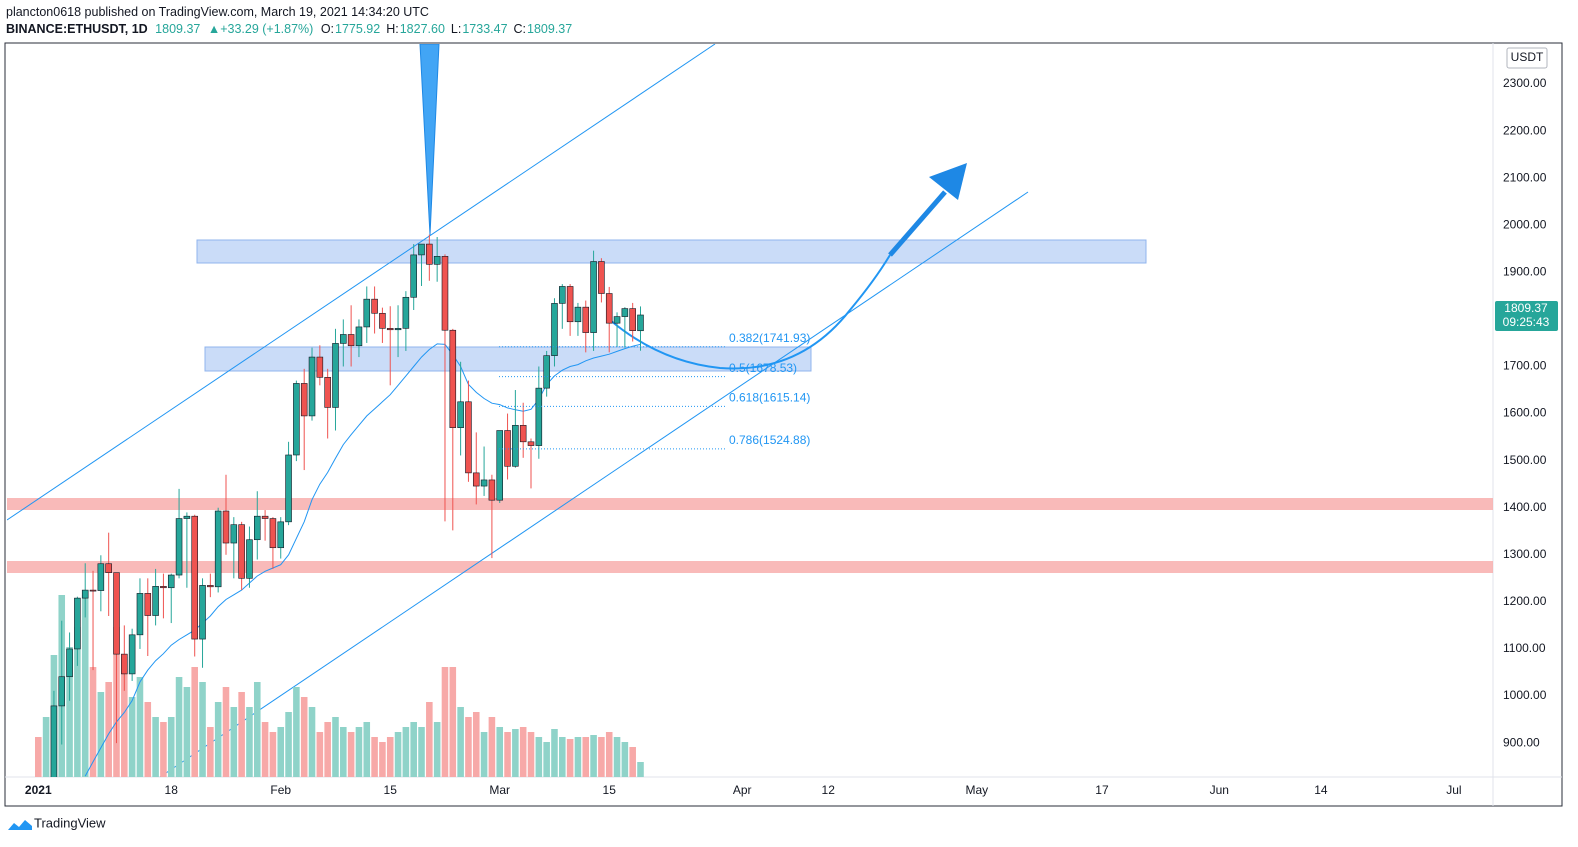 This screenshot has width=1578, height=847. I want to click on y-tick-label: 900.00, so click(1521, 742).